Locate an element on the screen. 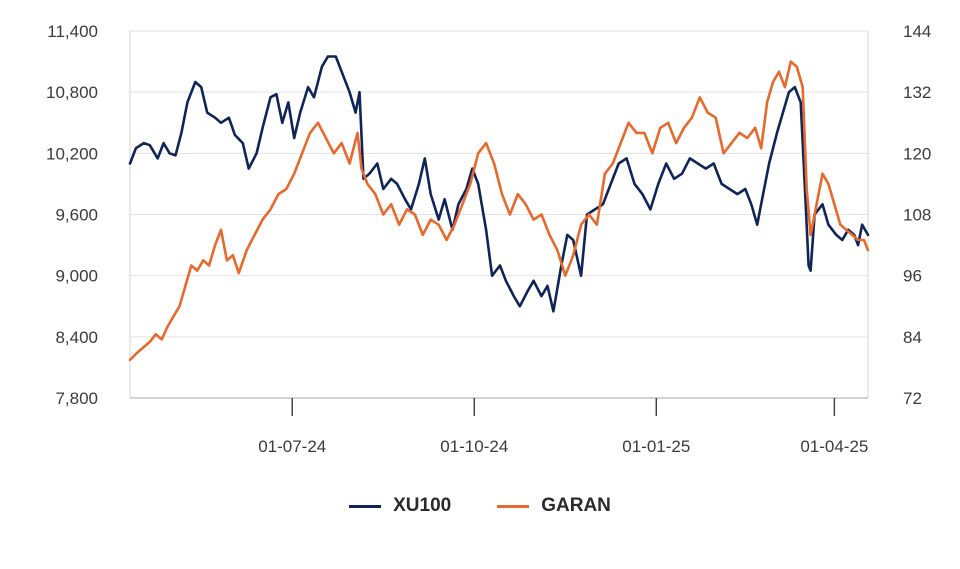  y-left-tick-label: 10,200 is located at coordinates (72, 153).